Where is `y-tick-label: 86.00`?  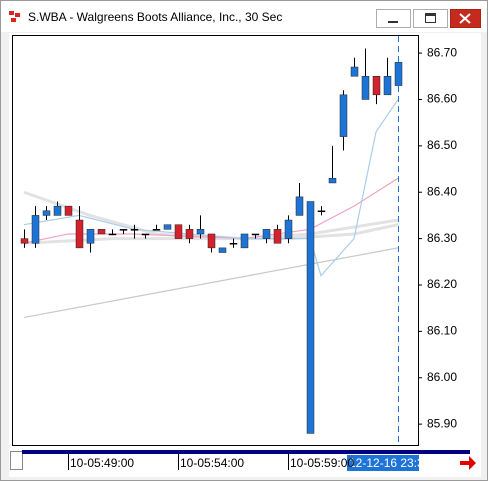 y-tick-label: 86.00 is located at coordinates (442, 377).